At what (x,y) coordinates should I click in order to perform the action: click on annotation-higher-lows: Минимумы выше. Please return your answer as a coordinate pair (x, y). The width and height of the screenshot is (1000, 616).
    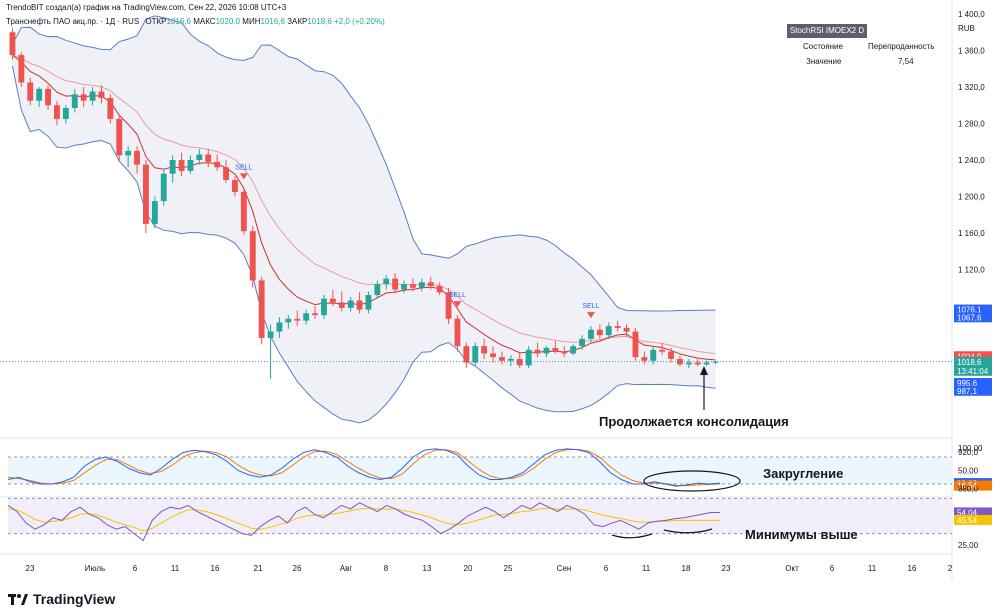
    Looking at the image, I should click on (801, 534).